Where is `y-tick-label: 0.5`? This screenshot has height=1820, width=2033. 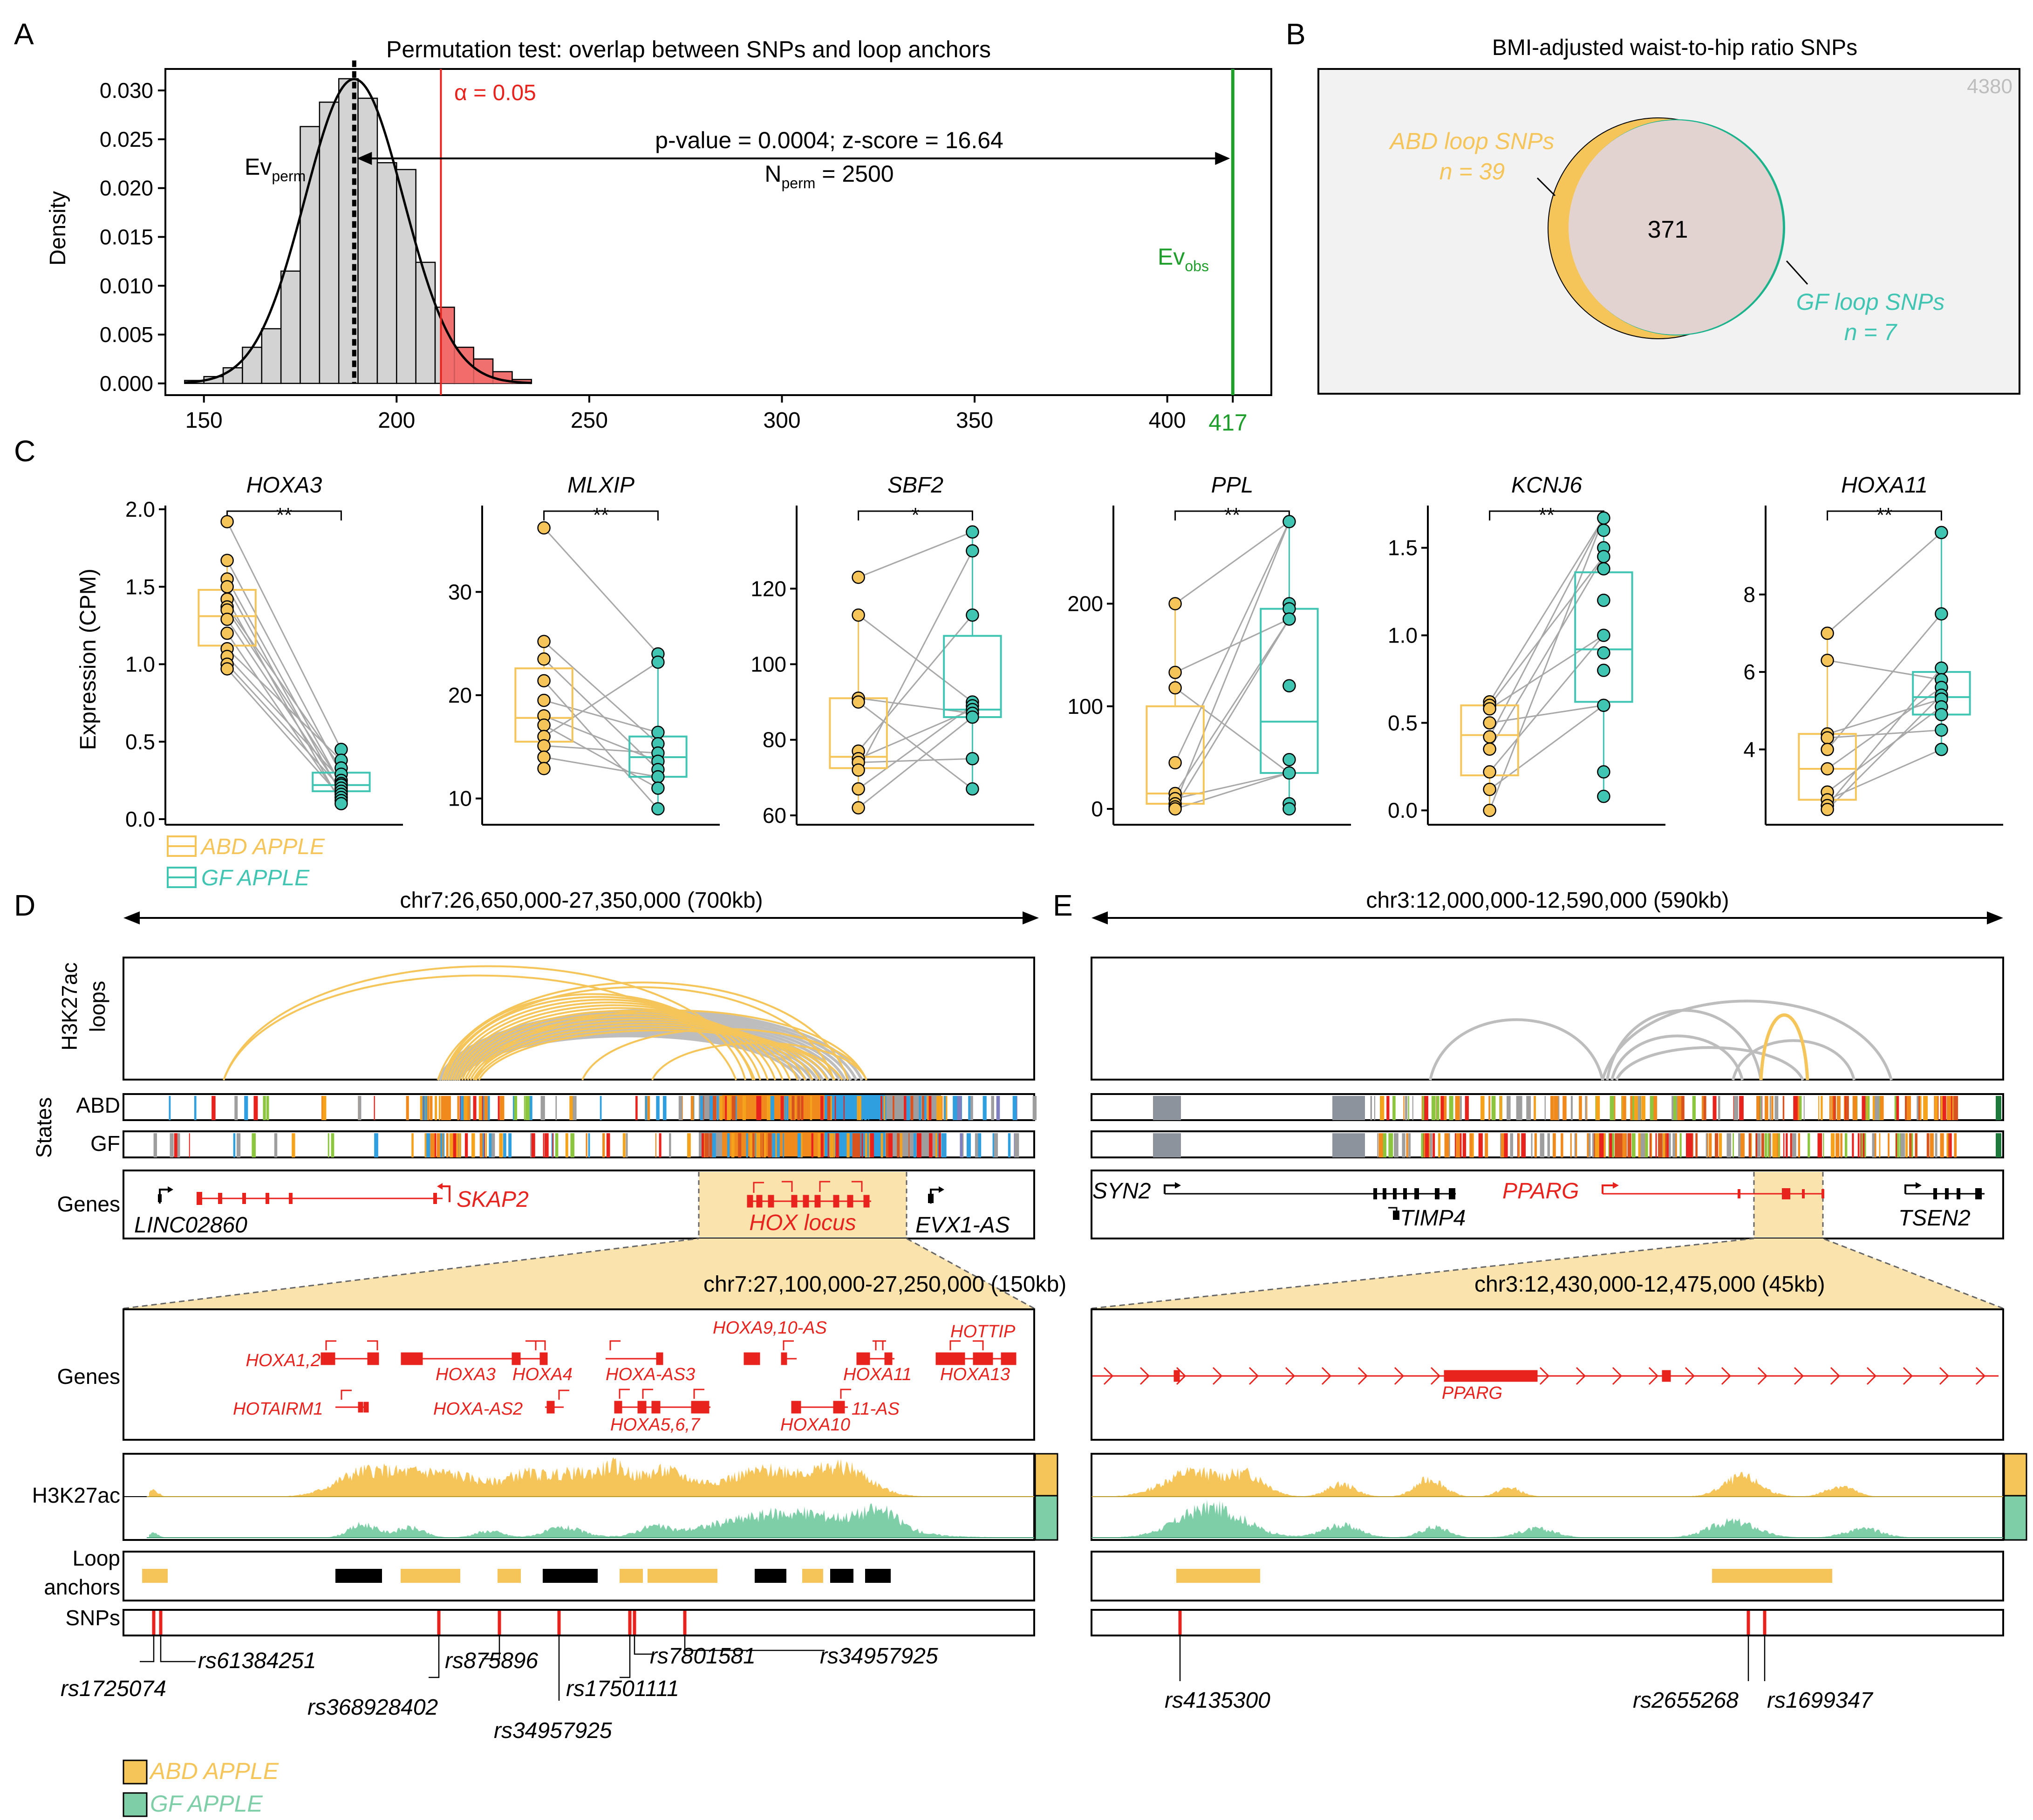
y-tick-label: 0.5 is located at coordinates (1403, 723).